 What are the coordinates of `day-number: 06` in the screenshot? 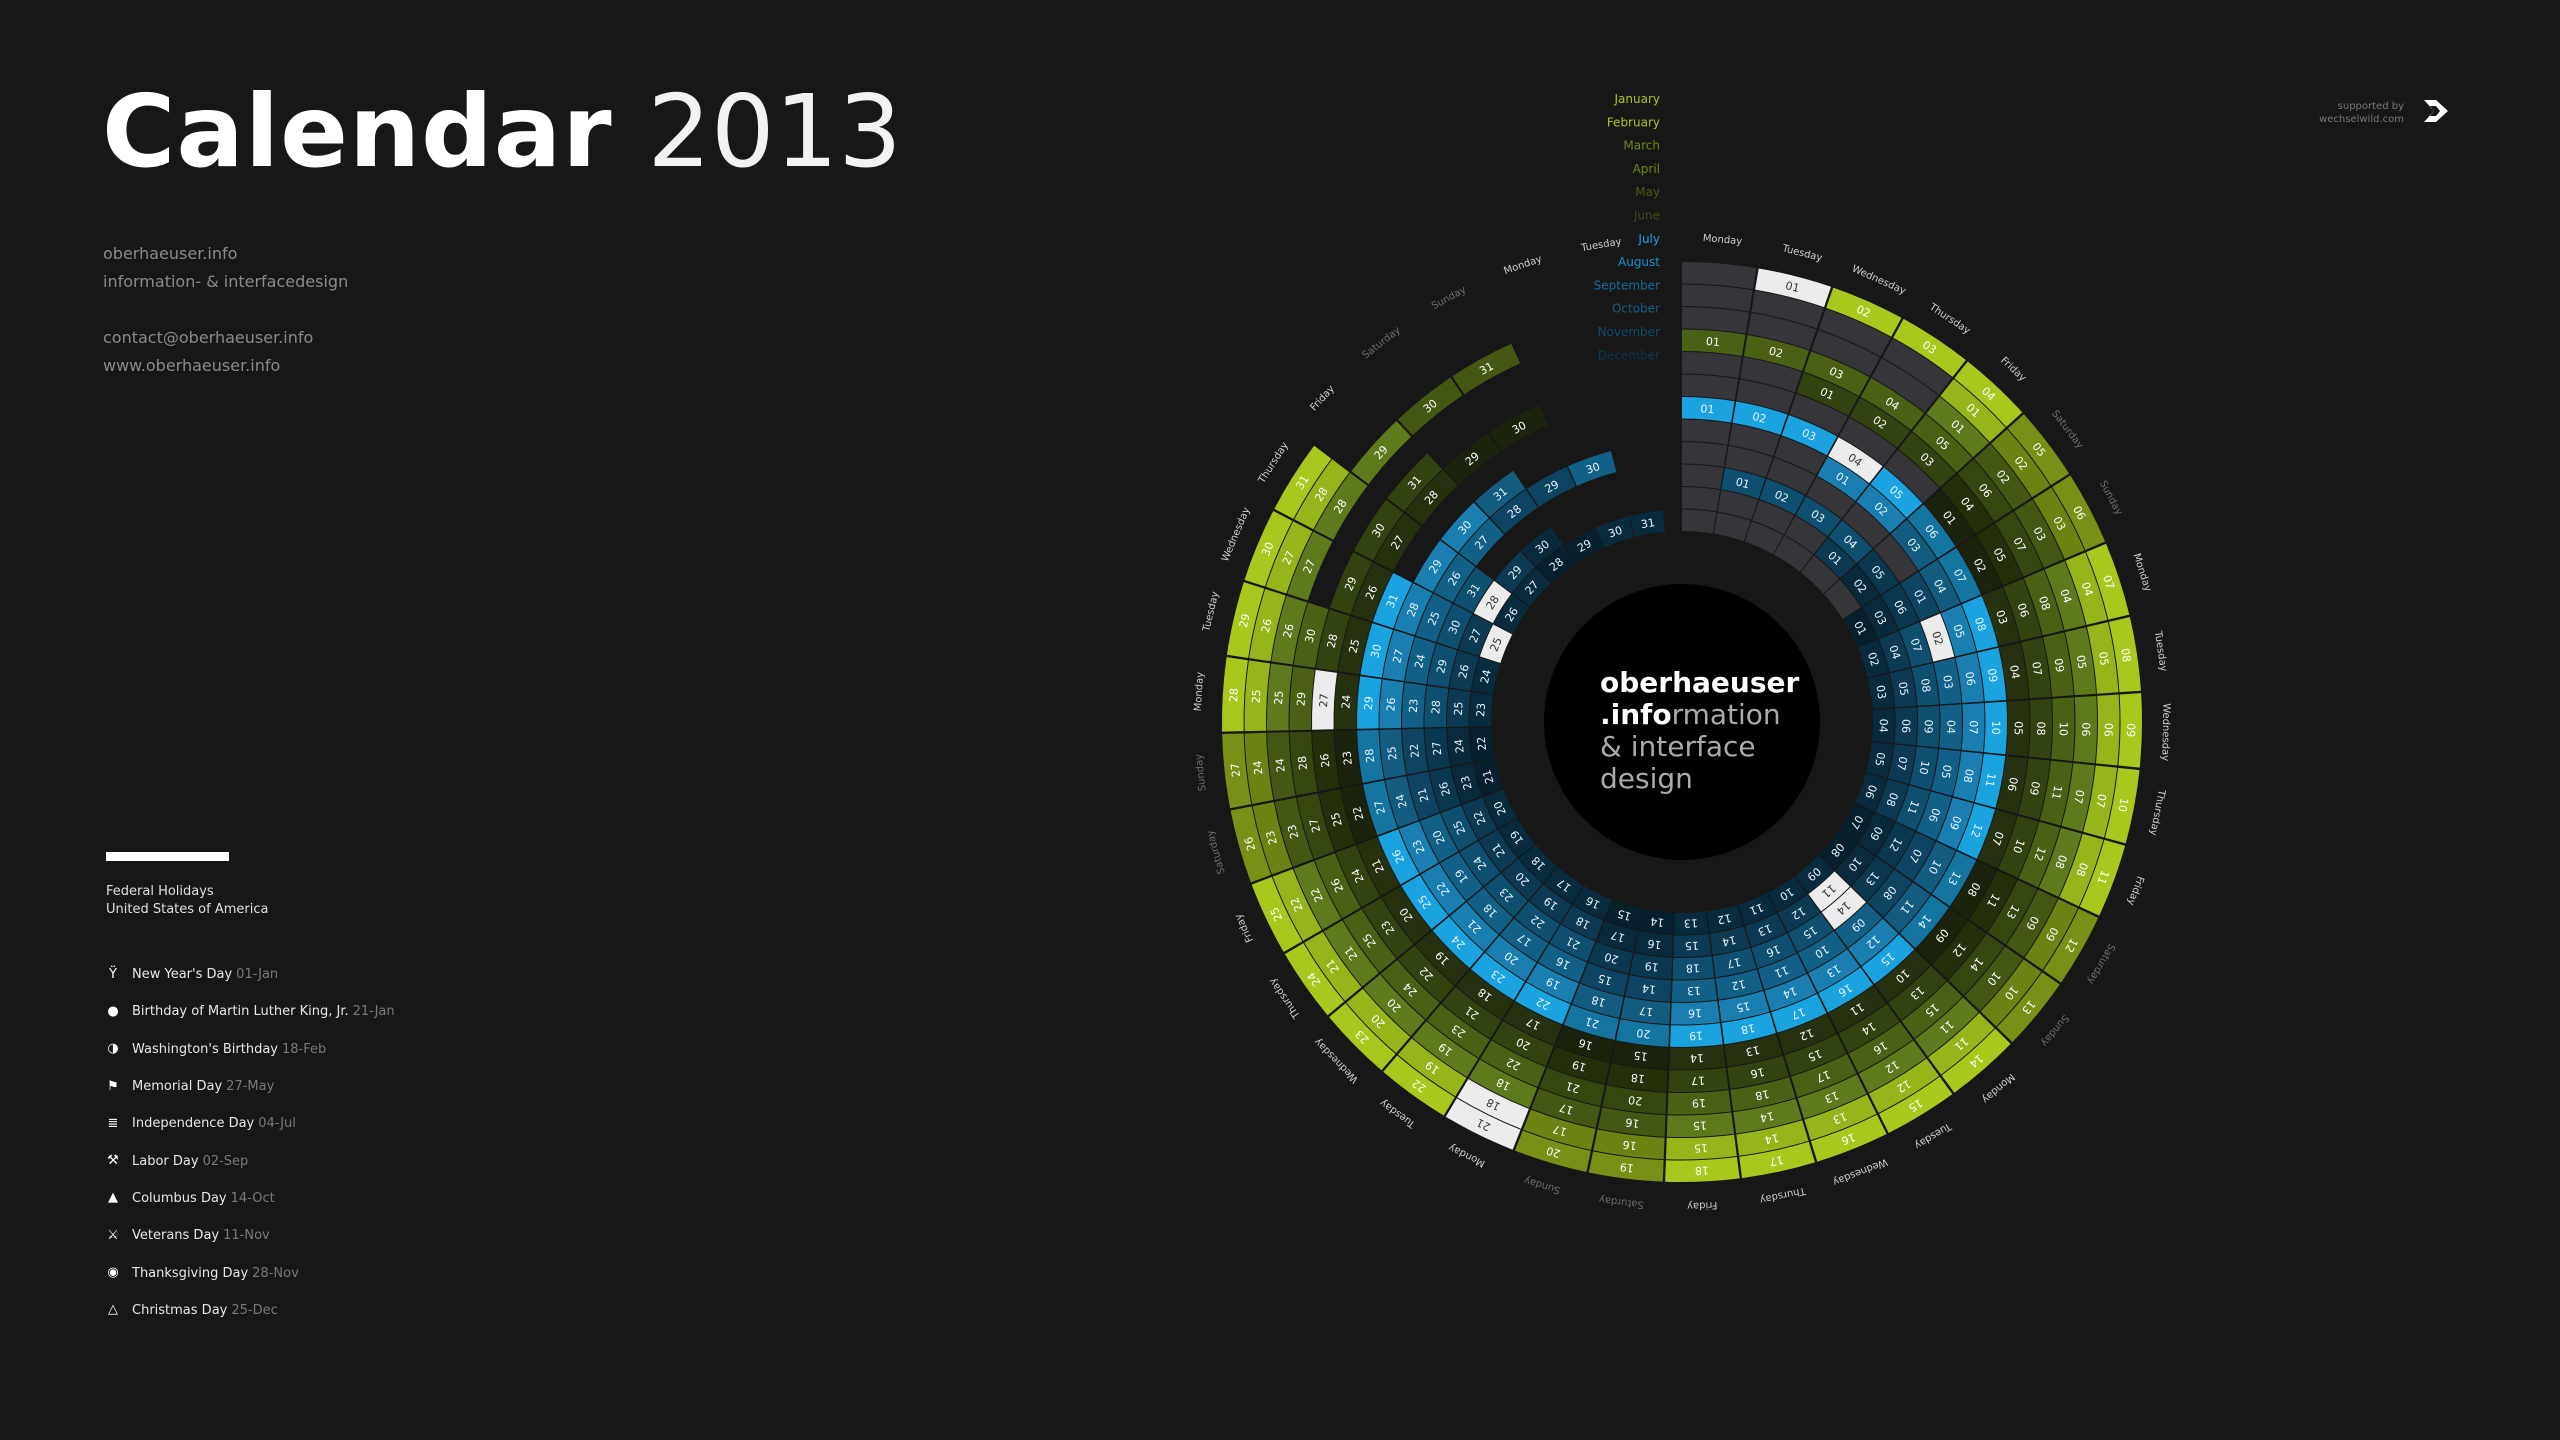 It's located at (2108, 730).